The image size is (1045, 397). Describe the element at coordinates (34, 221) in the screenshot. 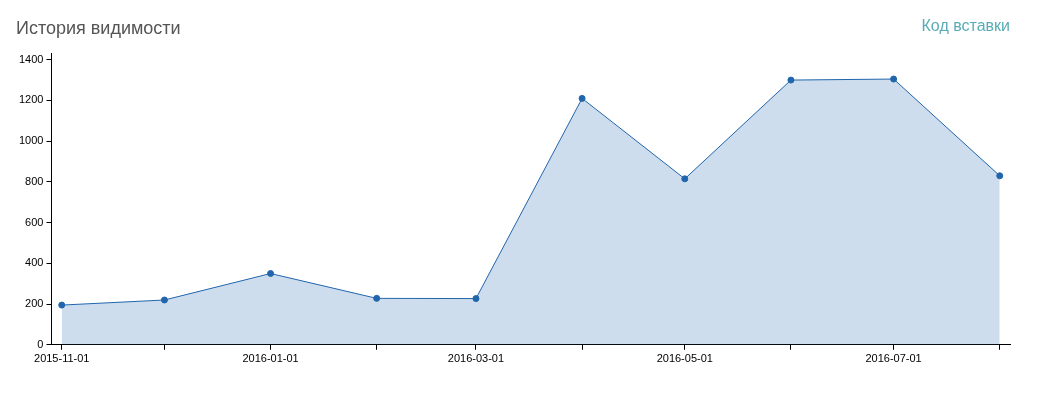

I see `y-tick-label: 600` at that location.